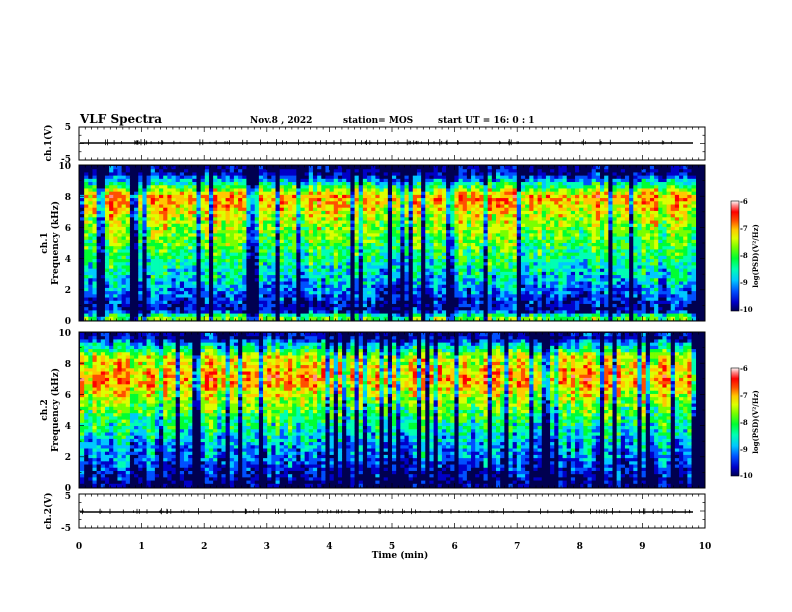 The height and width of the screenshot is (612, 792). Describe the element at coordinates (580, 547) in the screenshot. I see `x-tick-8: 8` at that location.